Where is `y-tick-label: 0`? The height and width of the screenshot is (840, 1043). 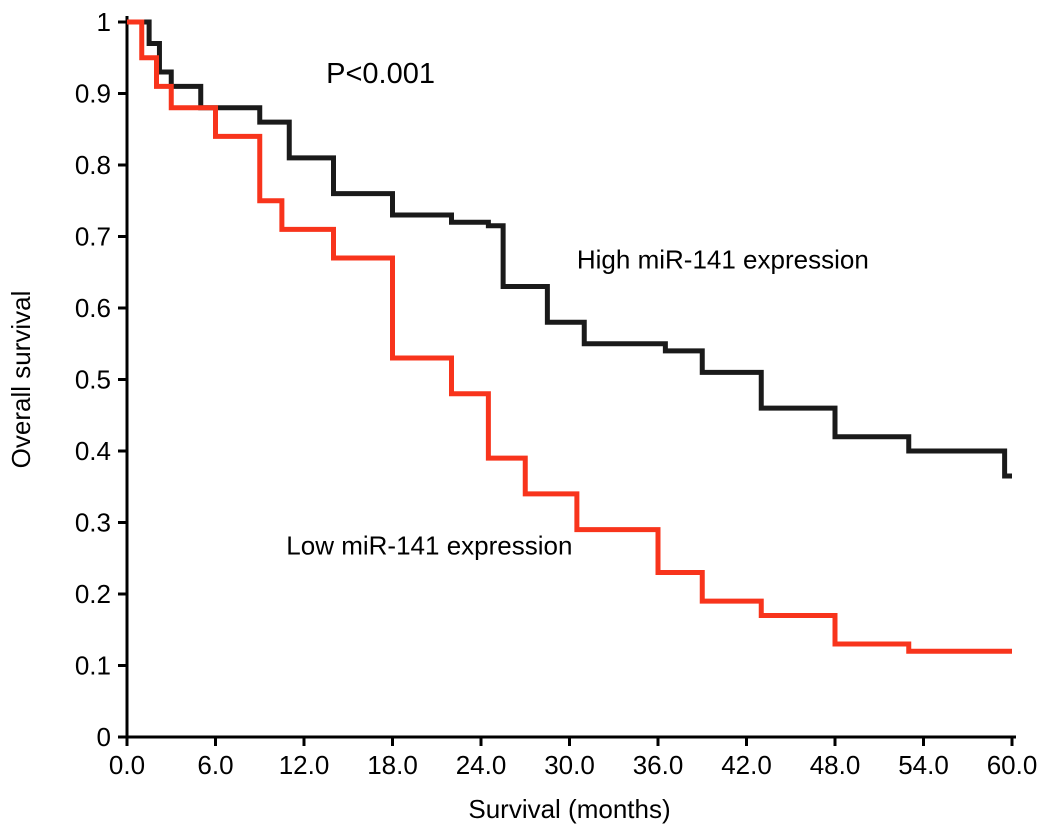 y-tick-label: 0 is located at coordinates (104, 737).